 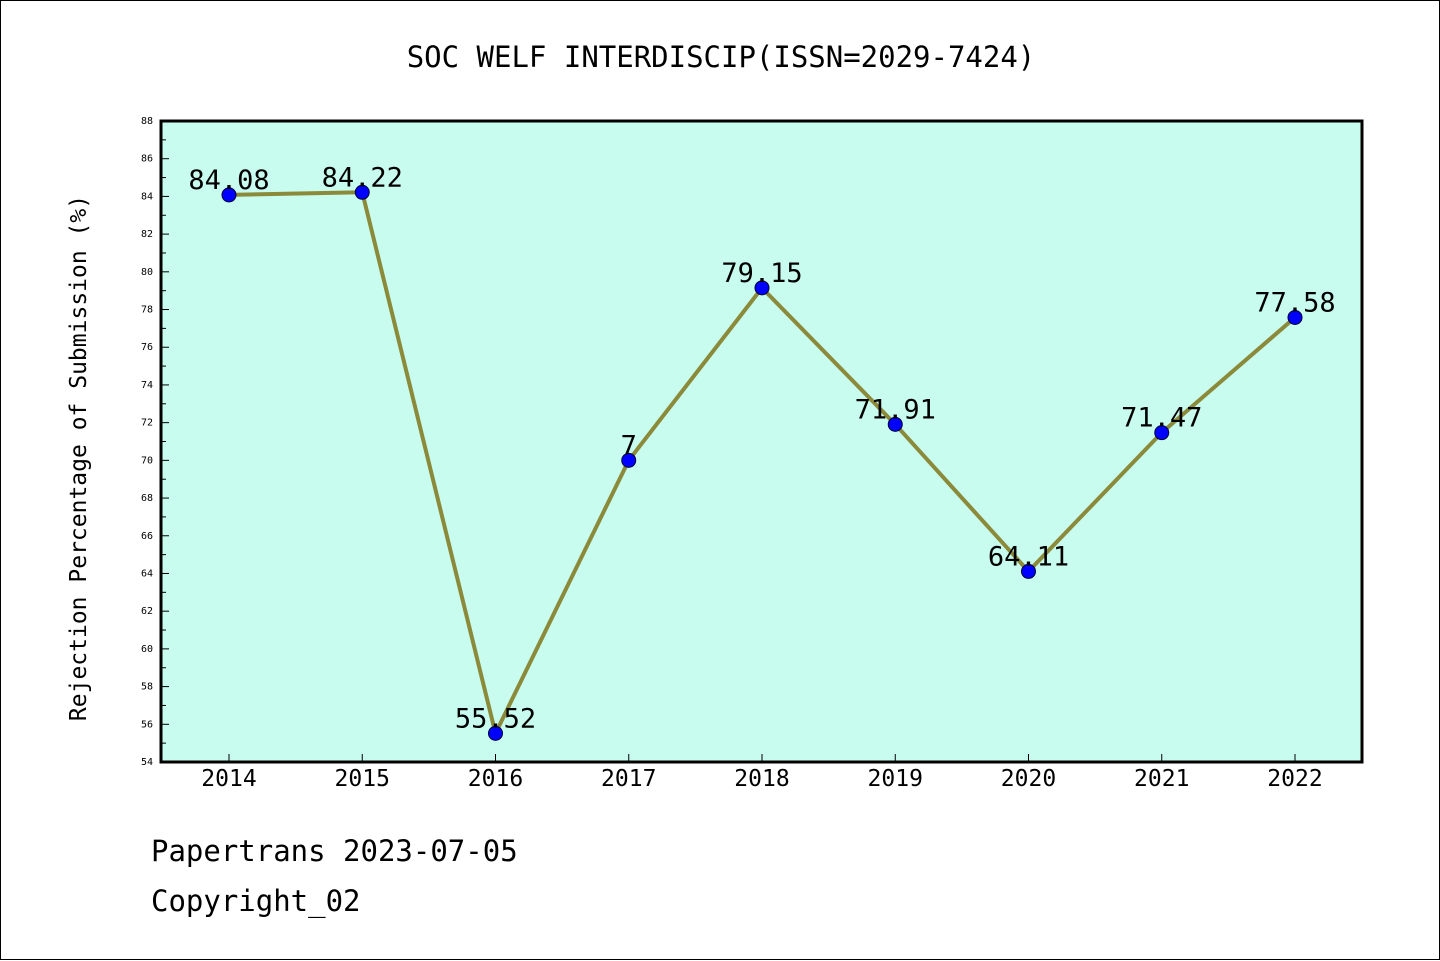 What do you see at coordinates (147, 310) in the screenshot?
I see `y-tick-label: 78` at bounding box center [147, 310].